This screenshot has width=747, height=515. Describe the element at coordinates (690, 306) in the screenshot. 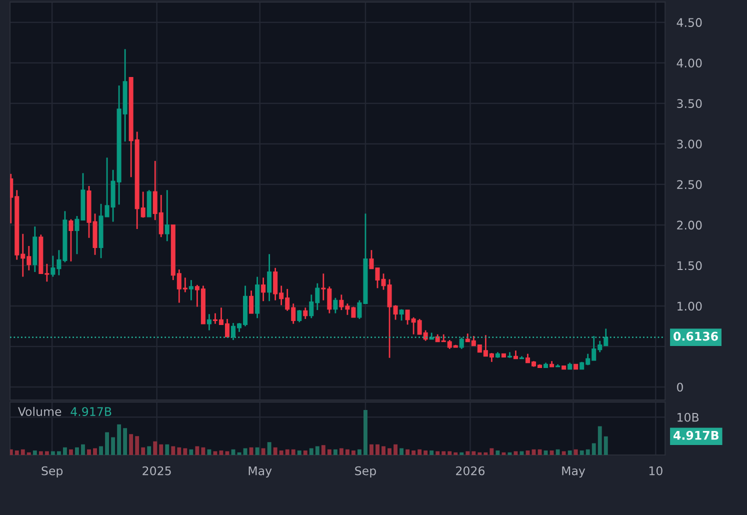

I see `y-tick-label: 1.00` at that location.